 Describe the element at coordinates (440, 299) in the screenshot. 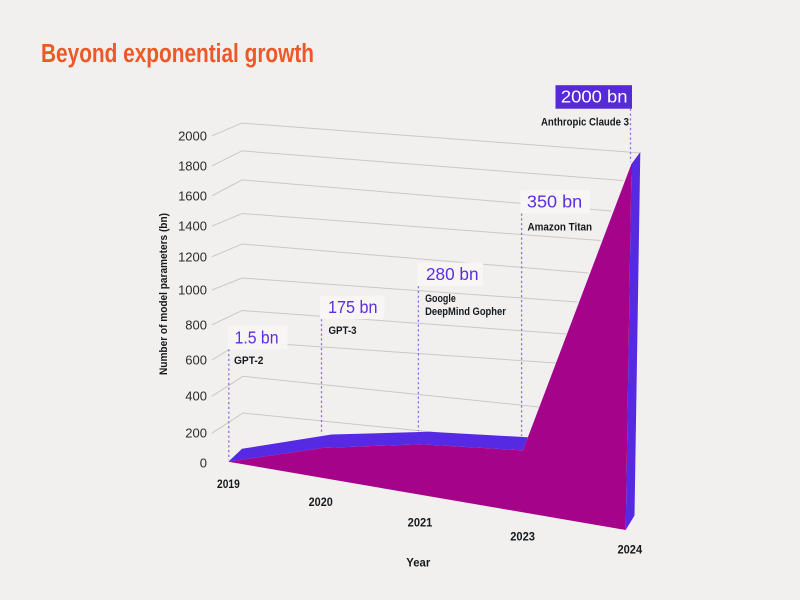

I see `svg-text: Google` at that location.